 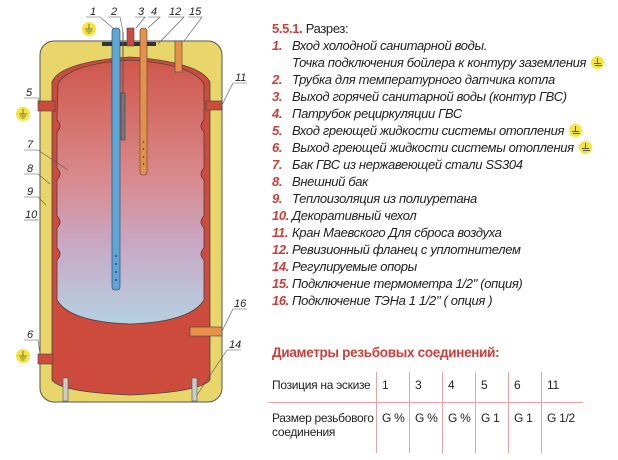 I want to click on label-16: 16, so click(x=240, y=304).